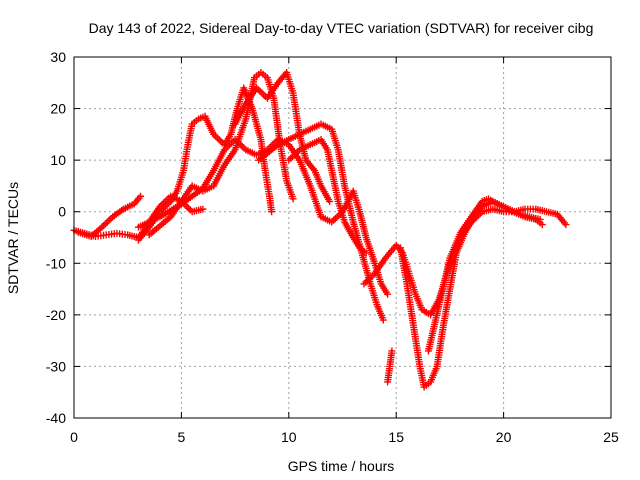 The width and height of the screenshot is (640, 480). I want to click on x-tick-label: 20, so click(504, 437).